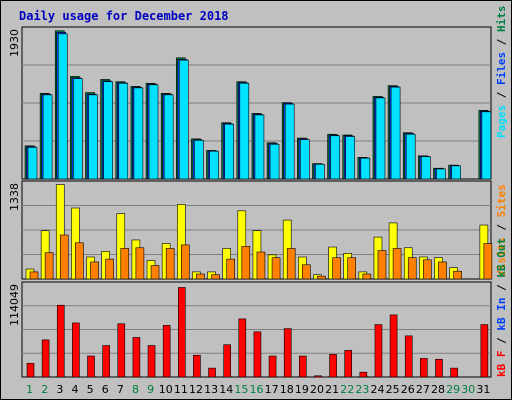  Describe the element at coordinates (257, 389) in the screenshot. I see `day-label: 16` at that location.